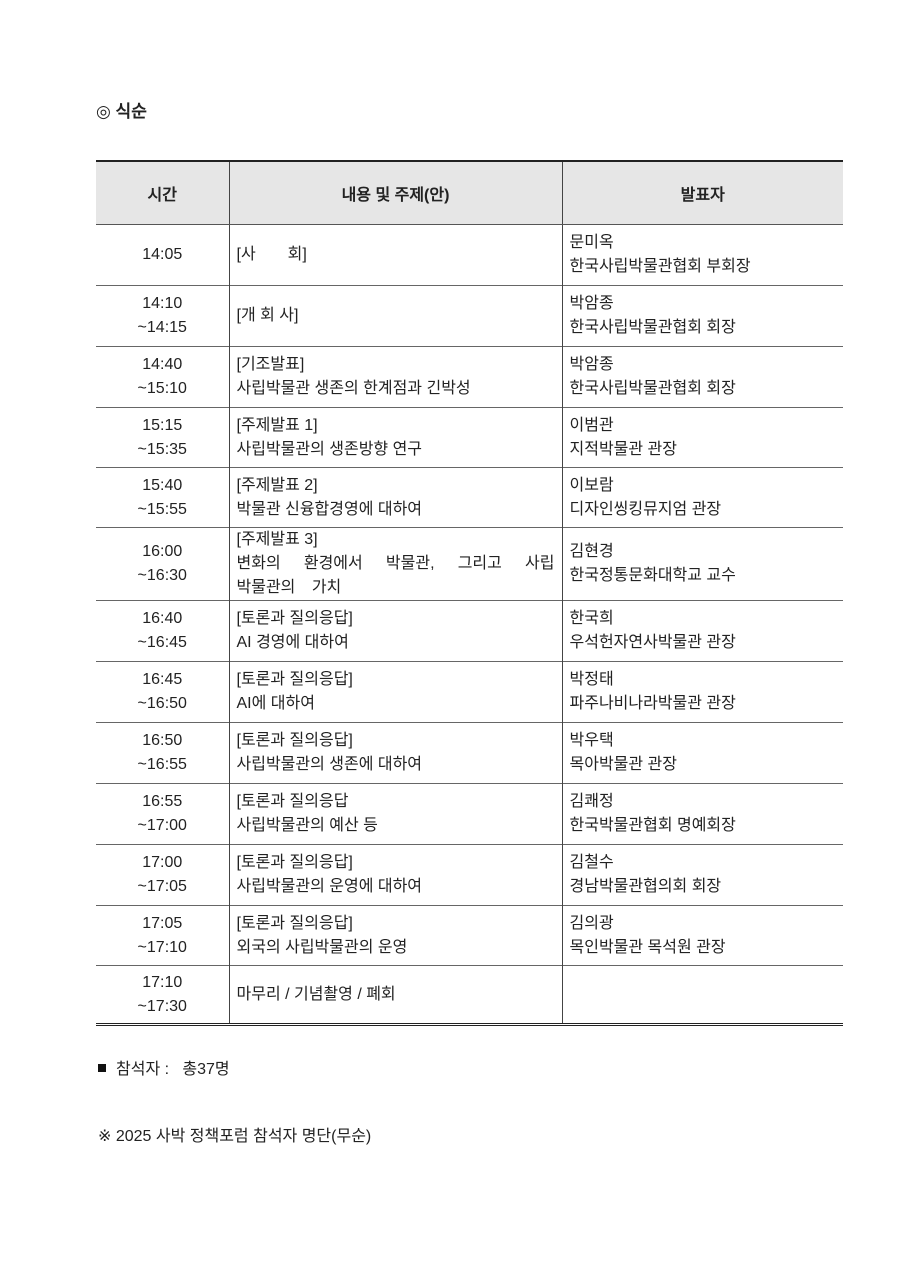 The height and width of the screenshot is (1273, 900). What do you see at coordinates (702, 814) in the screenshot?
I see `speaker-cell: 김쾌정 한국박물관협회 명예회장` at bounding box center [702, 814].